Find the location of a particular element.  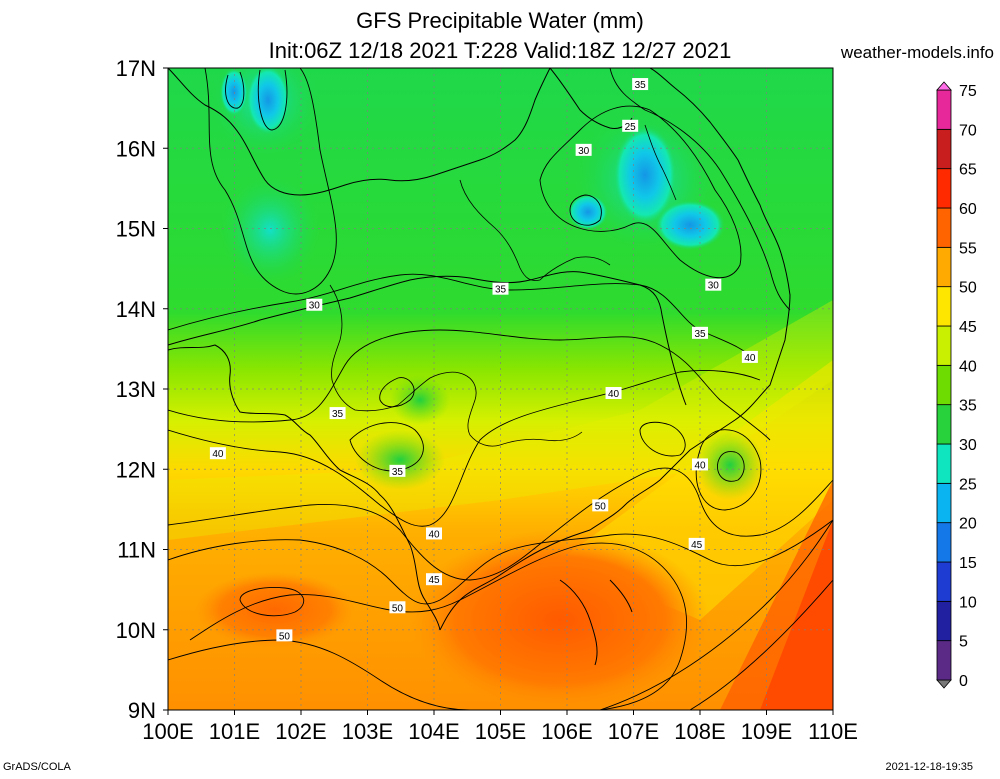

y-tick-label: 10N is located at coordinates (136, 630).